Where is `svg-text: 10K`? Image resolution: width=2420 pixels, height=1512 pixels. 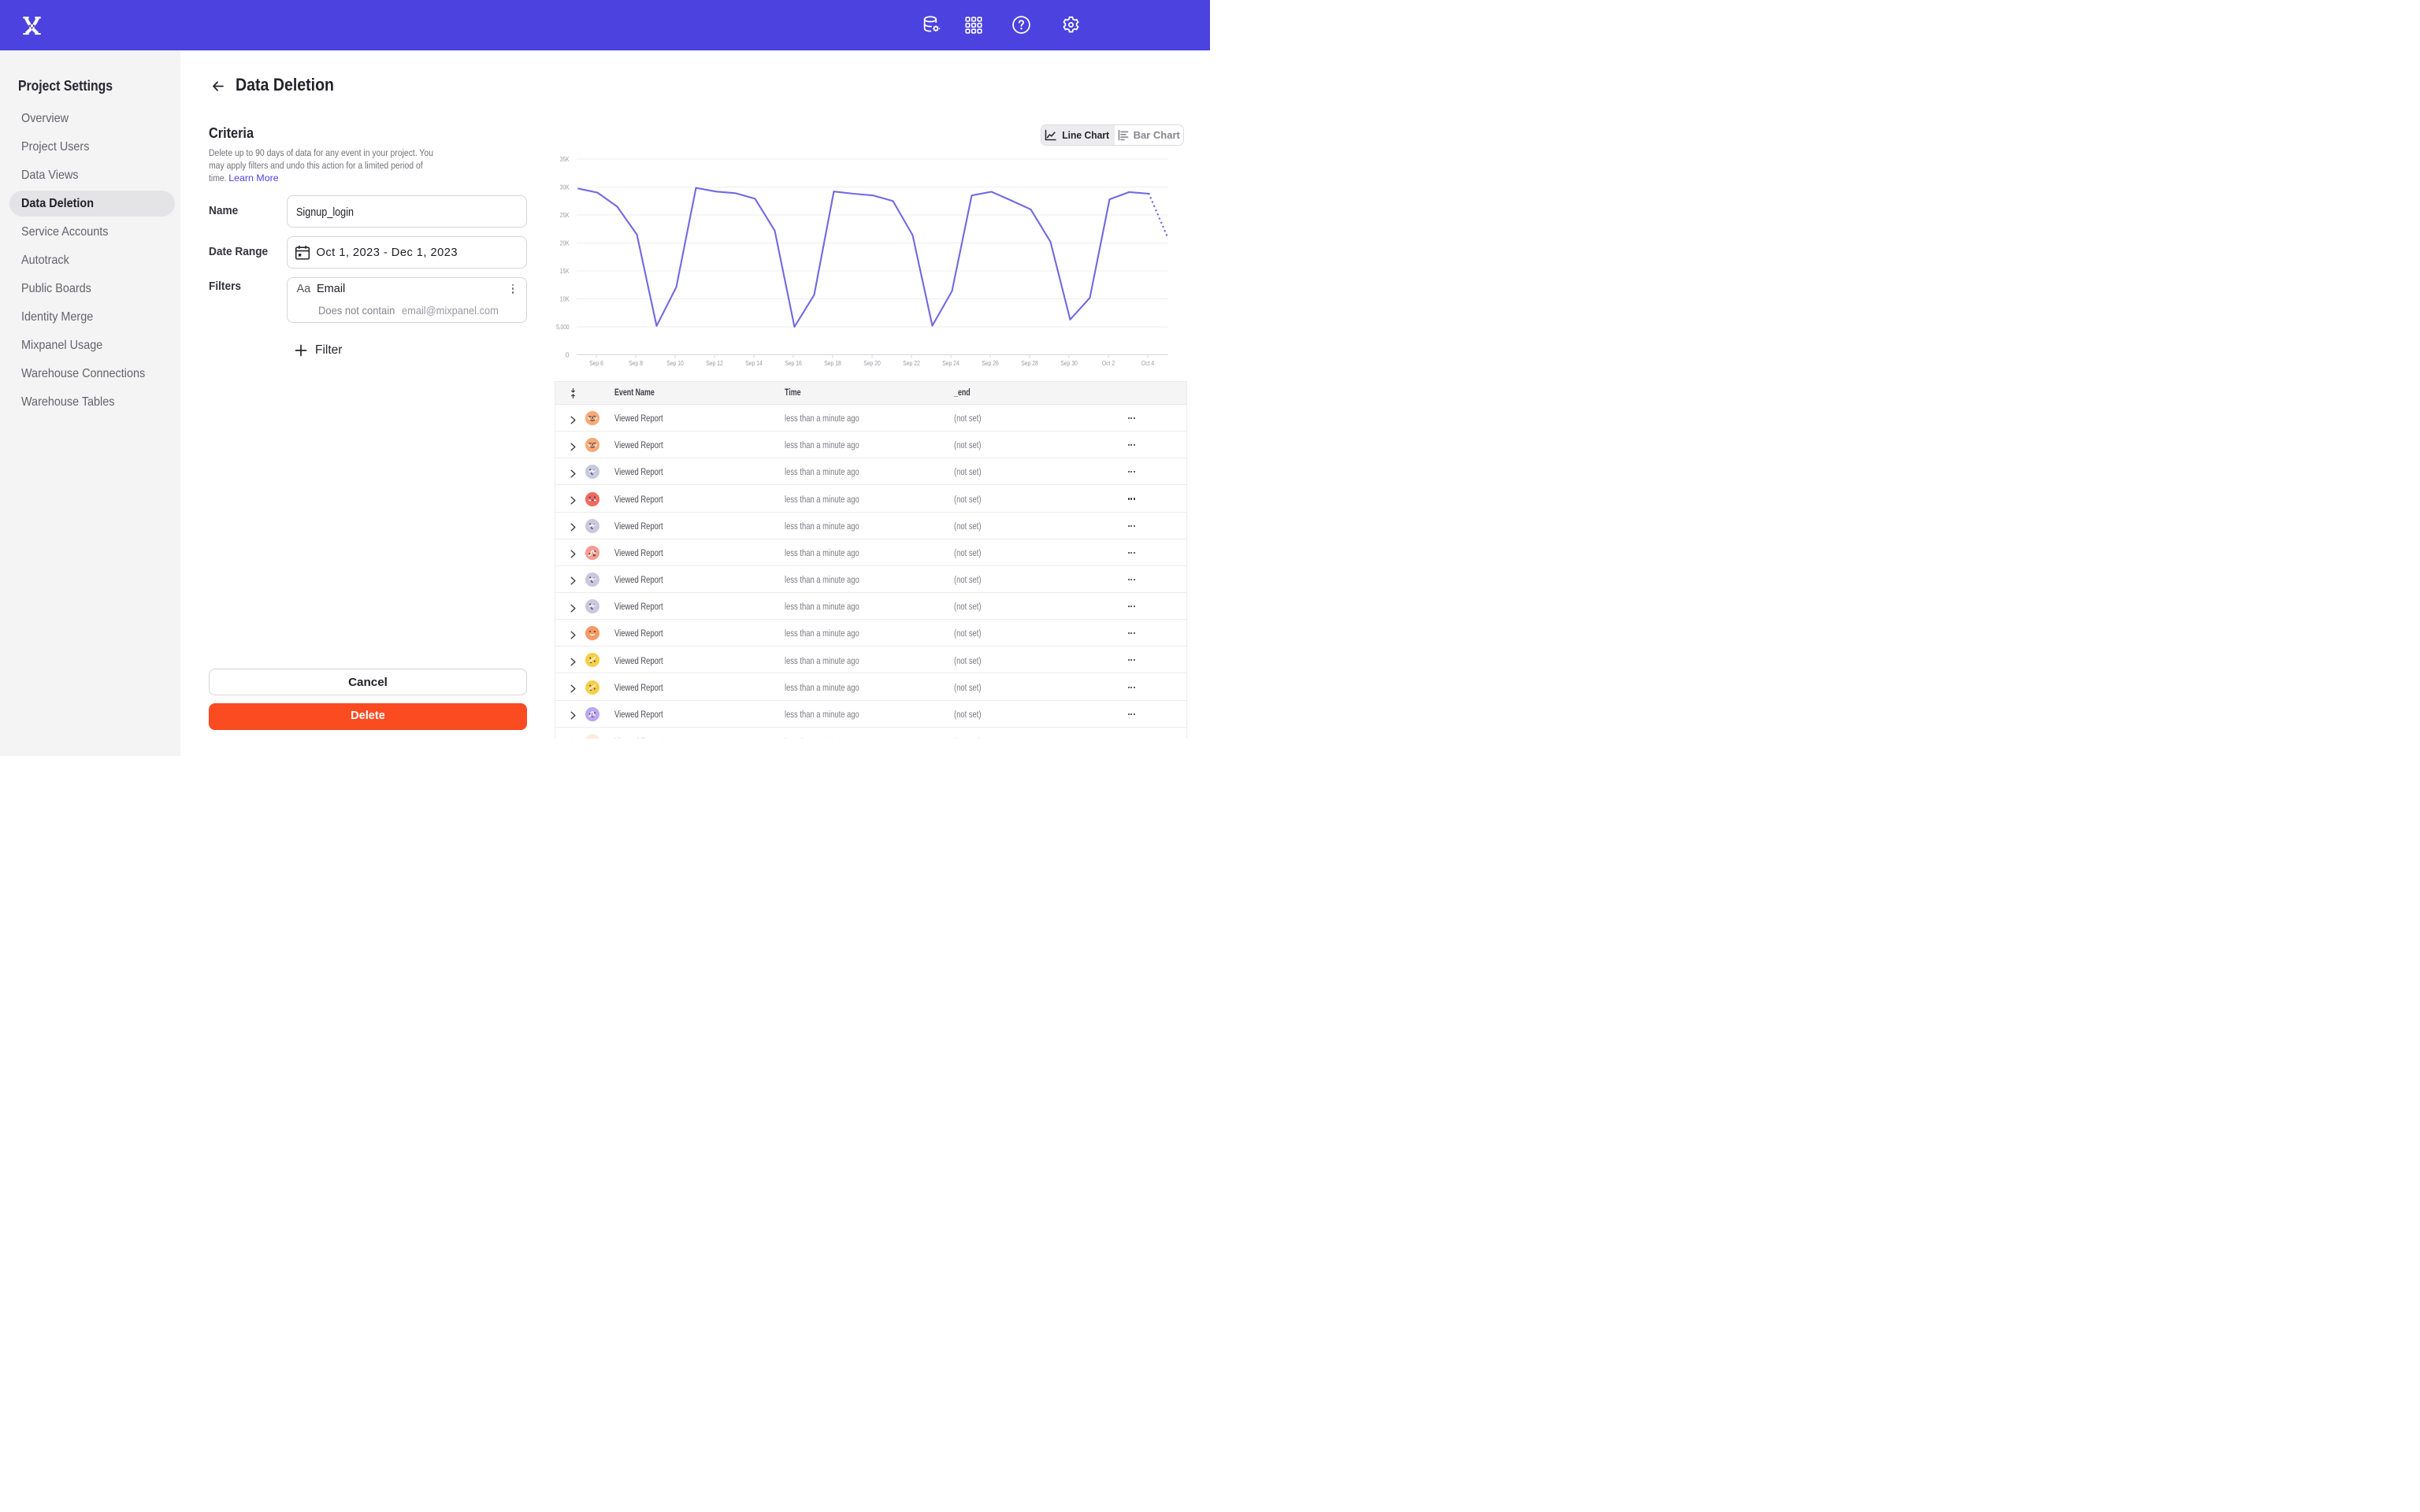
svg-text: 10K is located at coordinates (565, 299).